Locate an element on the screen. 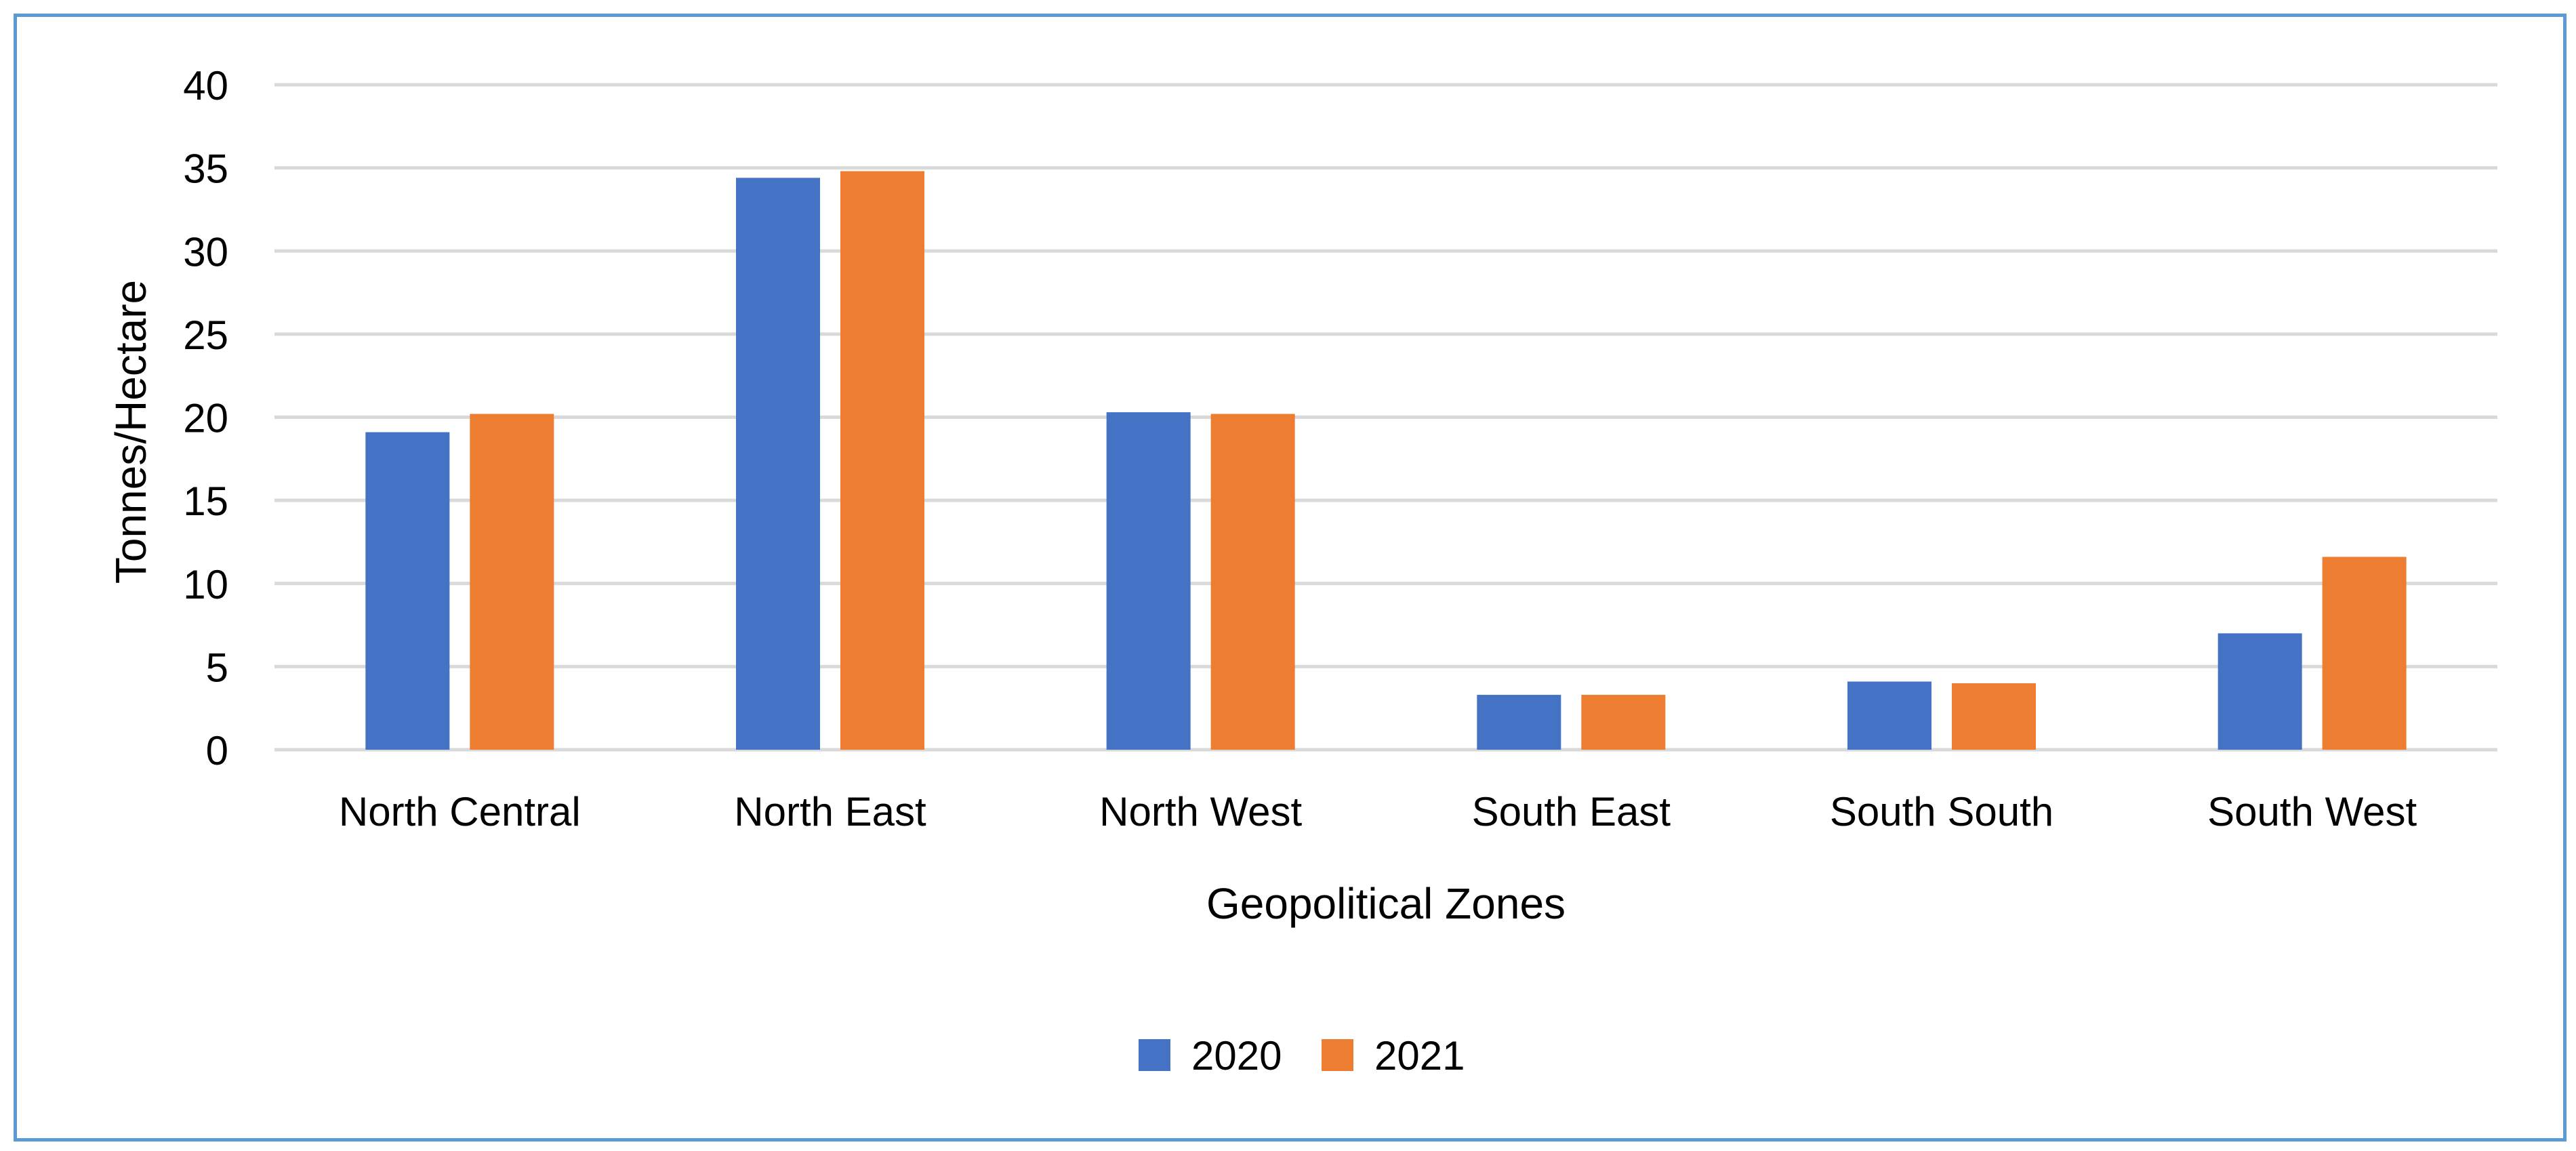 This screenshot has height=1151, width=2576. x-category-label: North Central is located at coordinates (460, 812).